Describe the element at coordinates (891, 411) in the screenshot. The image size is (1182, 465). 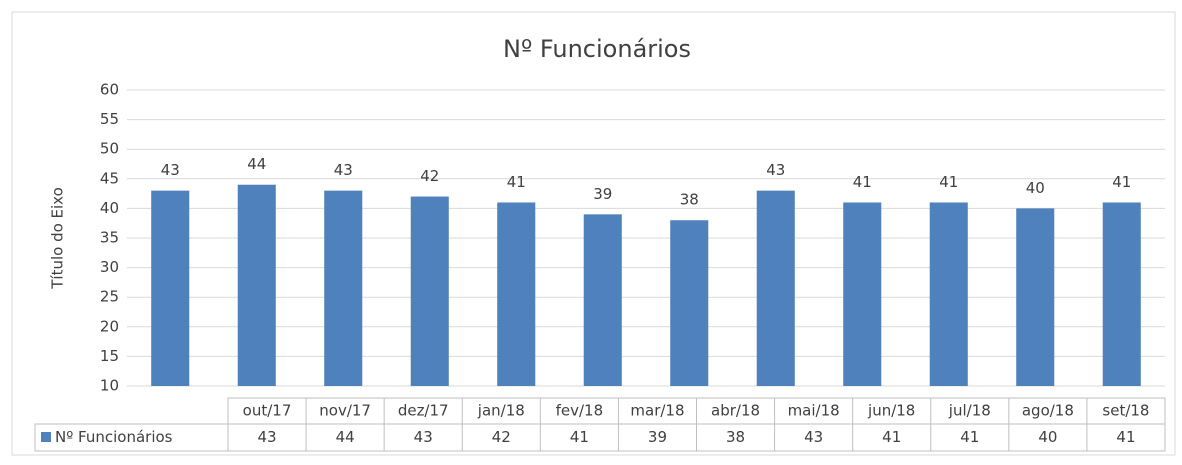
I see `table-category: jun/18` at that location.